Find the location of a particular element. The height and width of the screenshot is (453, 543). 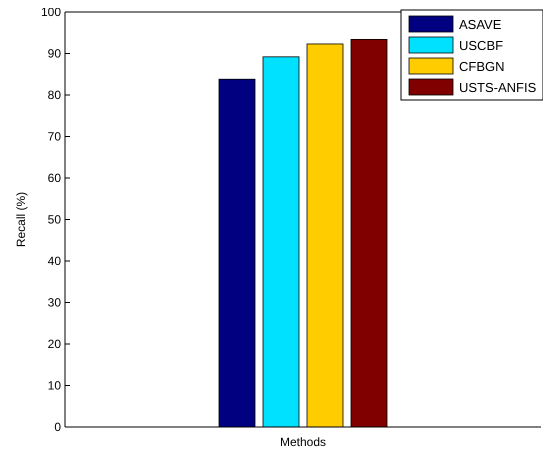

legend-label: USTS-ANFIS is located at coordinates (498, 87).